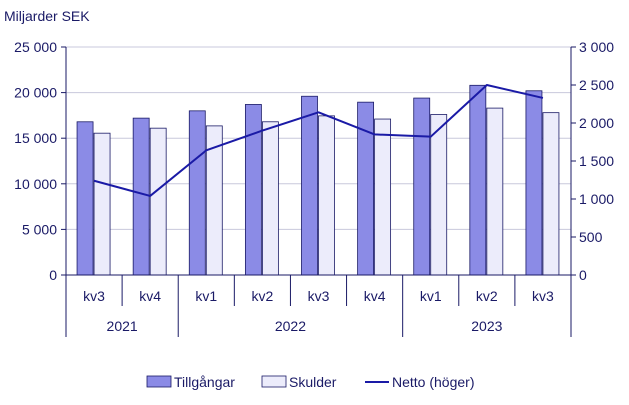 The width and height of the screenshot is (629, 405). I want to click on y-left-tick-label: 10 000, so click(35, 184).